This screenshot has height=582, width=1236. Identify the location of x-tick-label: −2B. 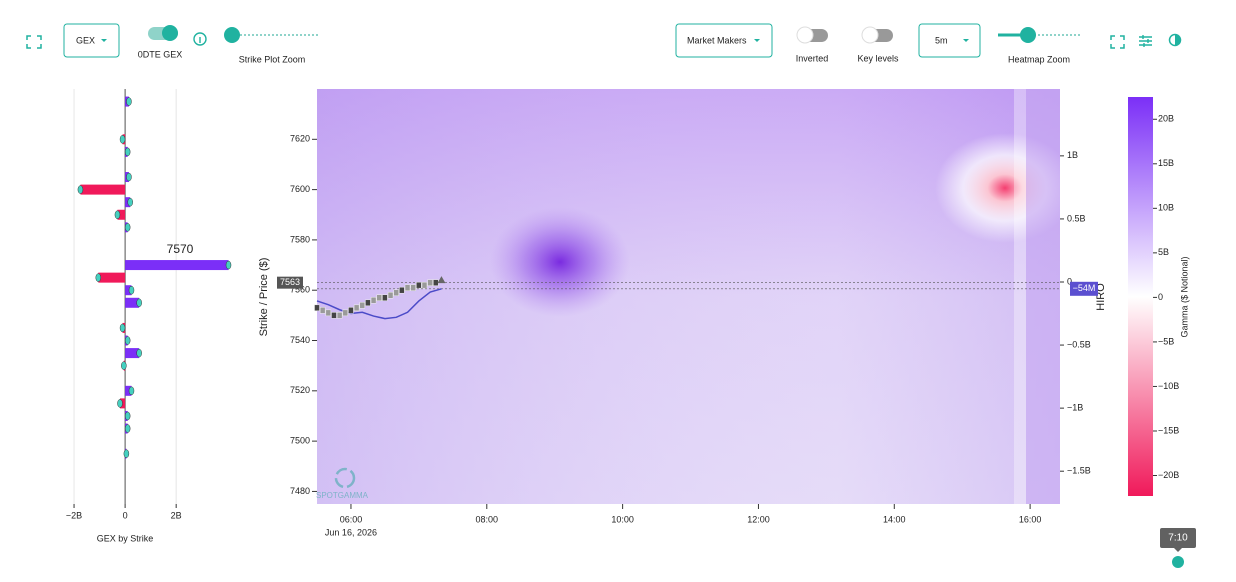
(74, 515).